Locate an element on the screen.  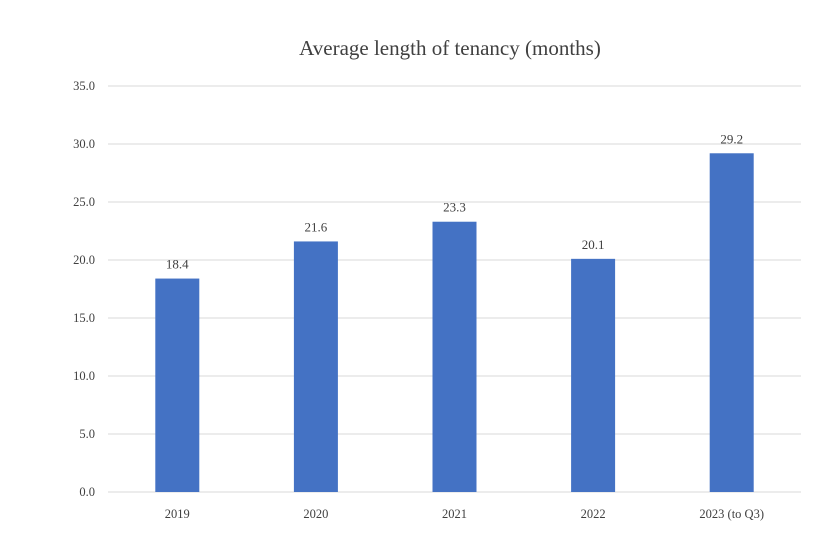
x-axis-tick-labels: 2019 2020 2021 2022 2023 (to Q3) is located at coordinates (464, 514).